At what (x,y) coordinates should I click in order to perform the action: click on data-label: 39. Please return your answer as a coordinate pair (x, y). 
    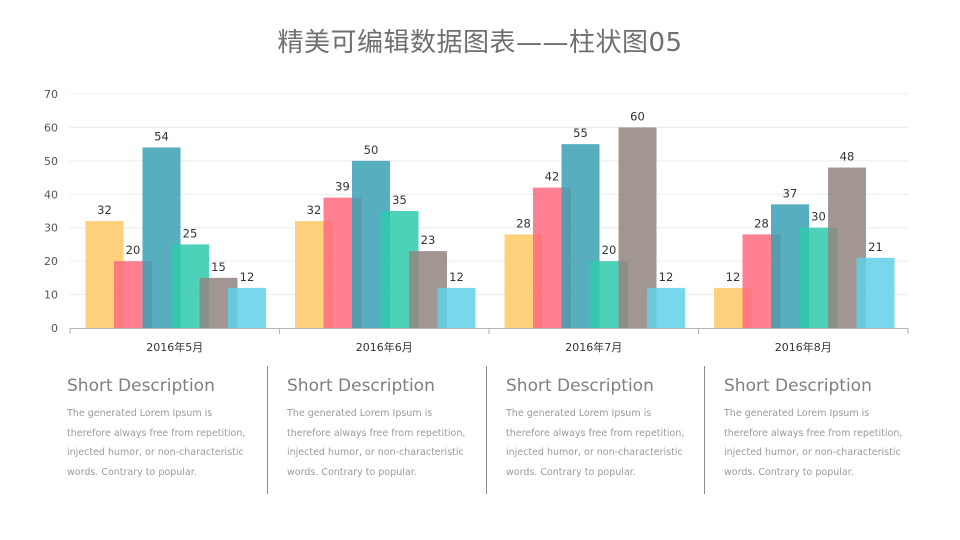
    Looking at the image, I should click on (342, 187).